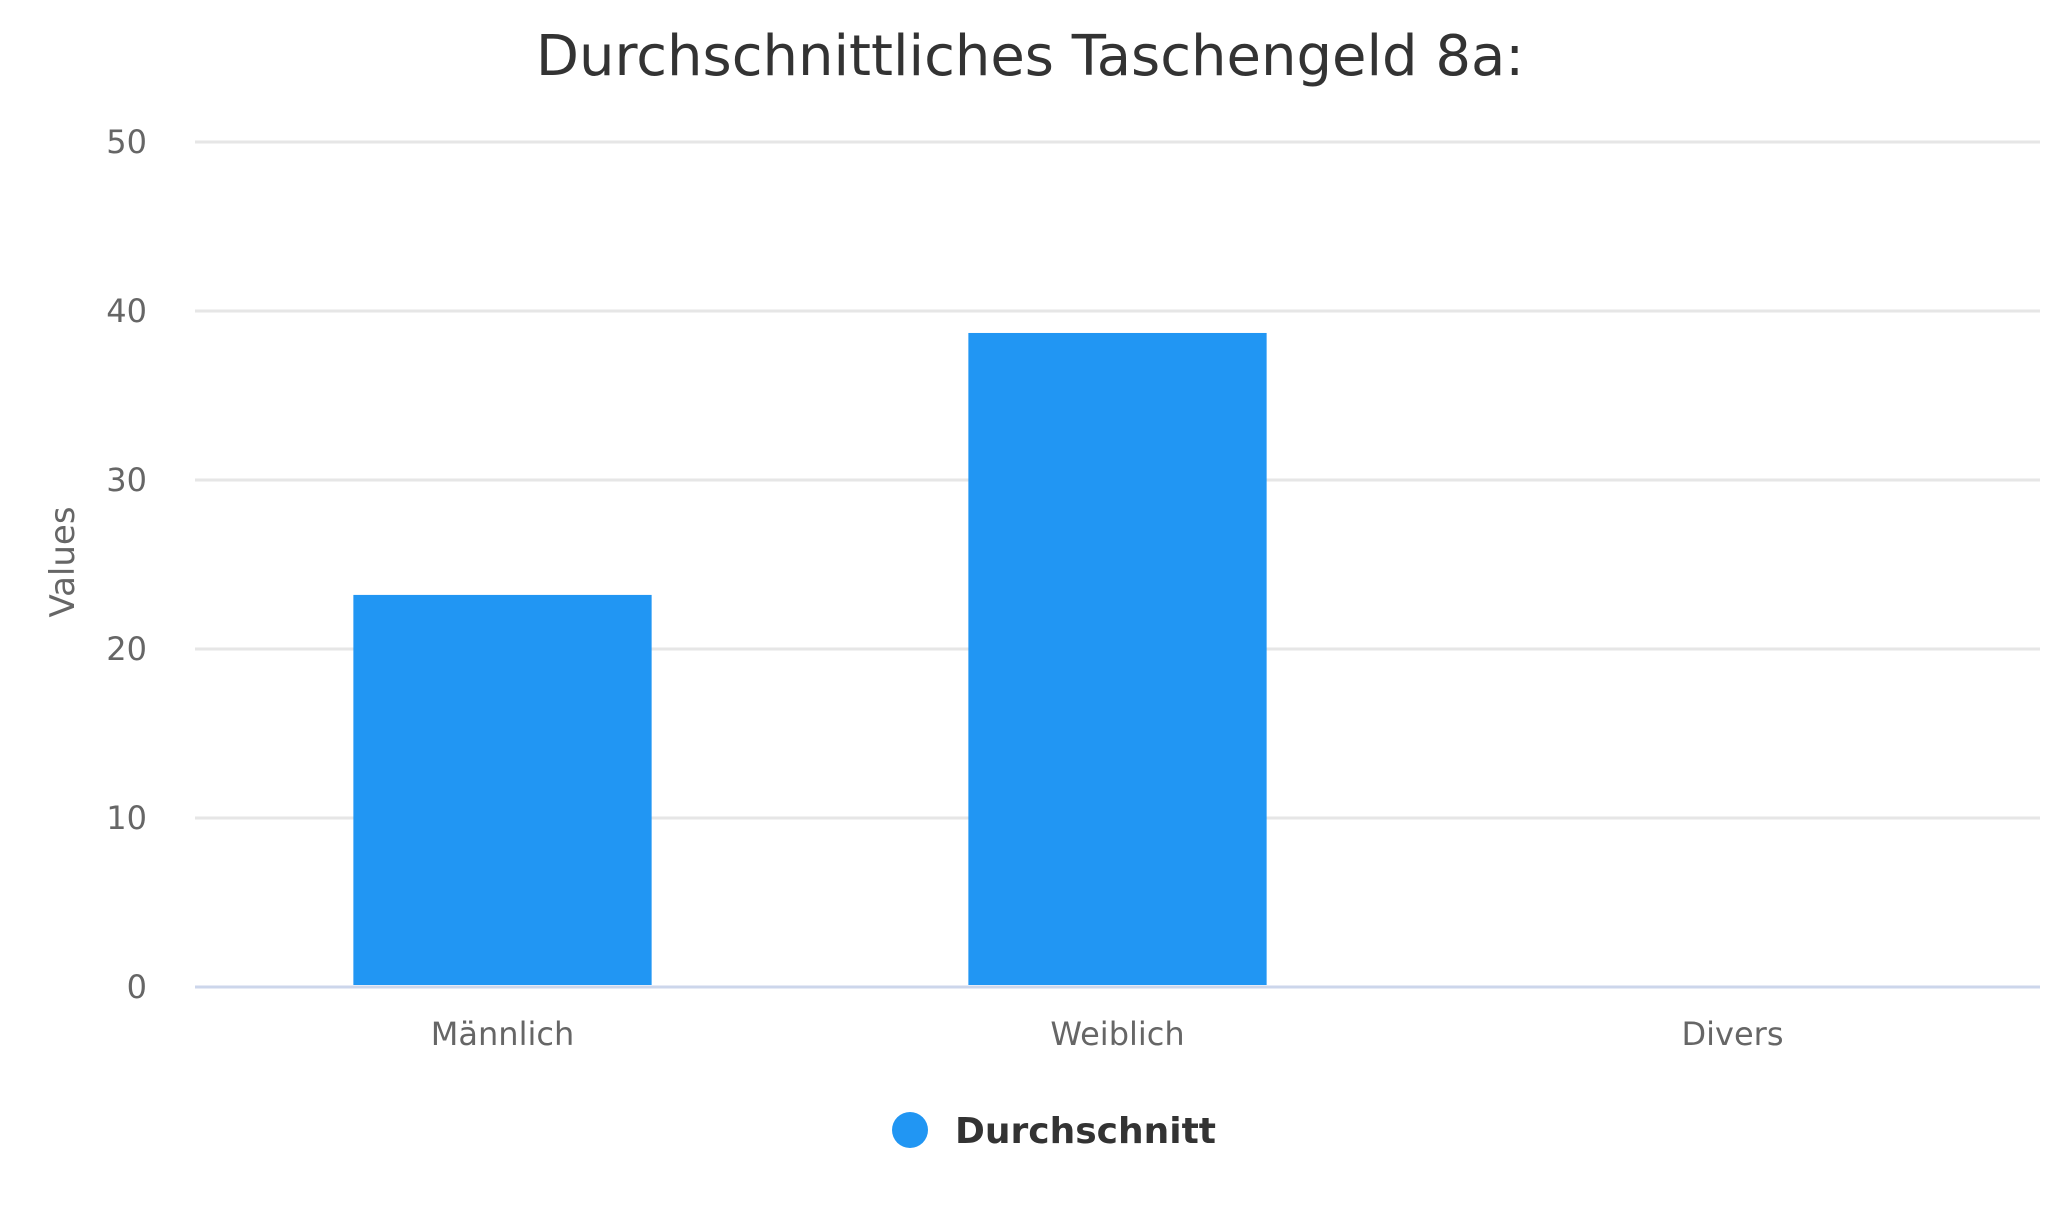 This screenshot has width=2061, height=1212. Describe the element at coordinates (910, 1130) in the screenshot. I see `legend-marker-icon` at that location.